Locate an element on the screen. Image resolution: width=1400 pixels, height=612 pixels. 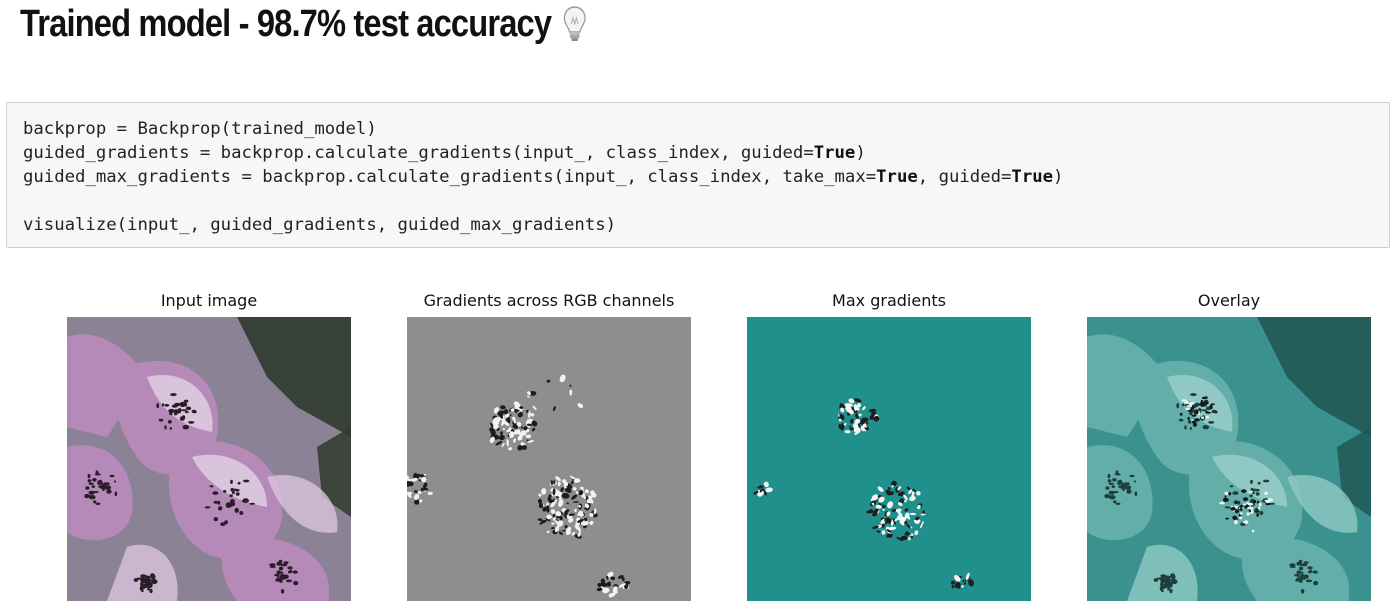
panel-title: Overlay is located at coordinates (1229, 300).